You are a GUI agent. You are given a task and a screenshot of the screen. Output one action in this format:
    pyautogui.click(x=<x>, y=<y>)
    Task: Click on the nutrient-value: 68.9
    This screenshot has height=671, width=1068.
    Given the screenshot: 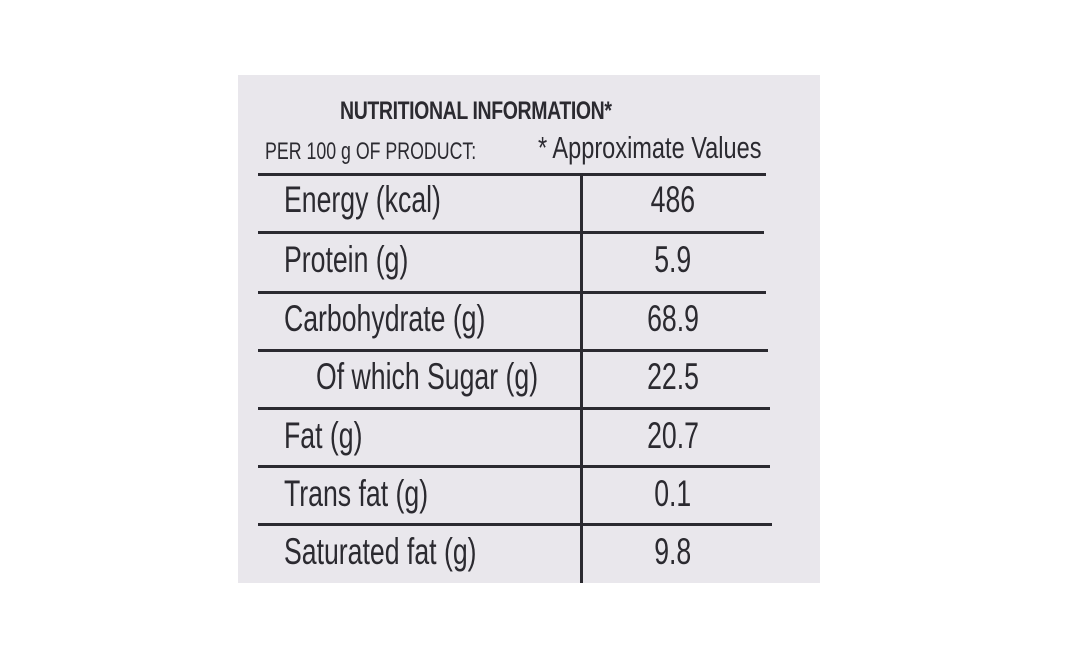 What is the action you would take?
    pyautogui.click(x=673, y=318)
    